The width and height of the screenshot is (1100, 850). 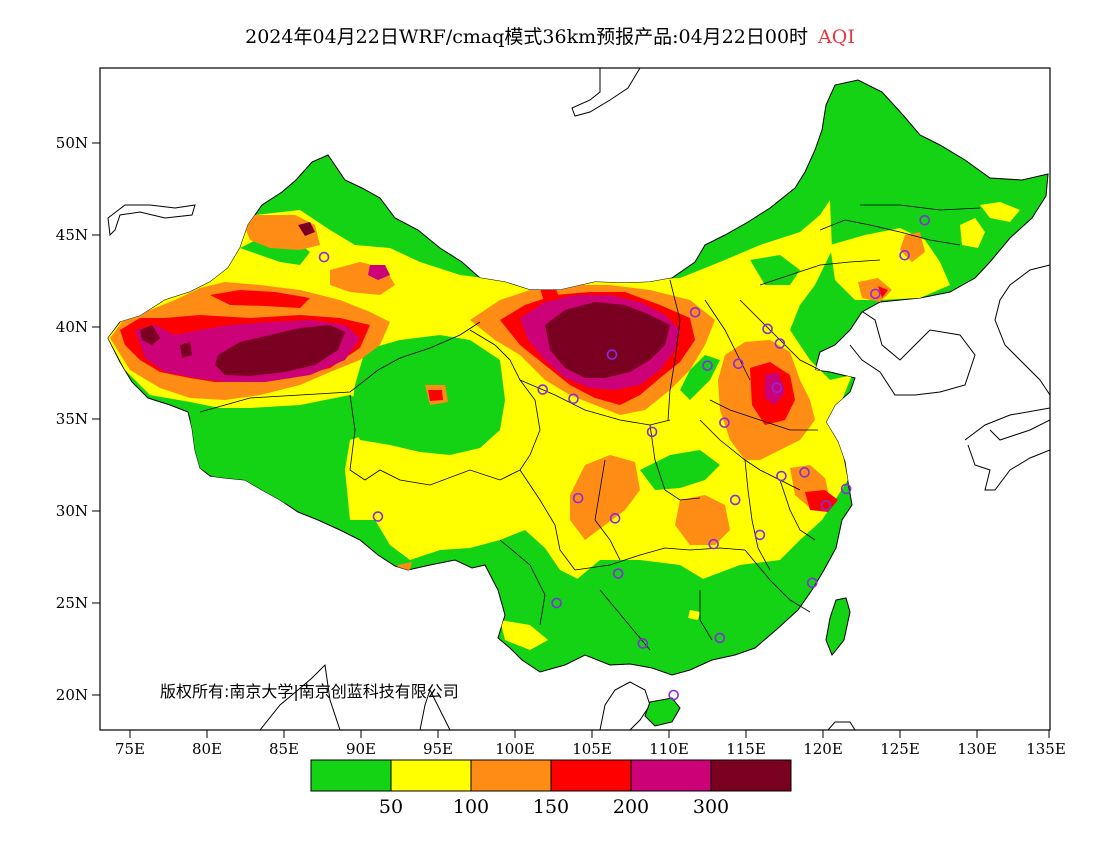 I want to click on y-tick-label: 30N, so click(x=72, y=511).